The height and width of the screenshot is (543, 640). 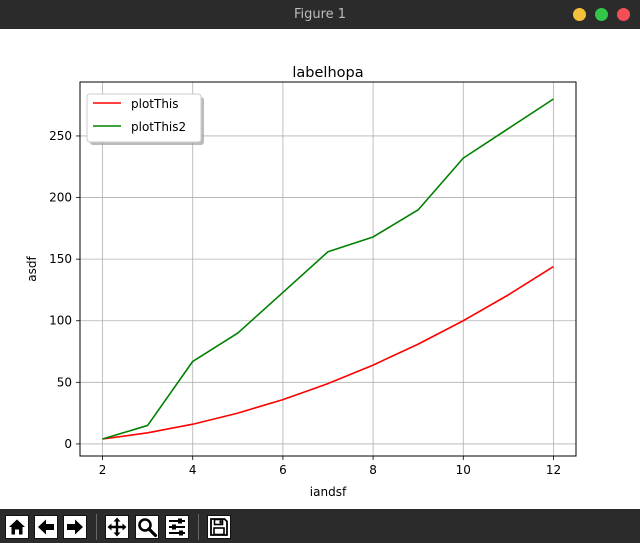 I want to click on floppy-disk-icon, so click(x=219, y=527).